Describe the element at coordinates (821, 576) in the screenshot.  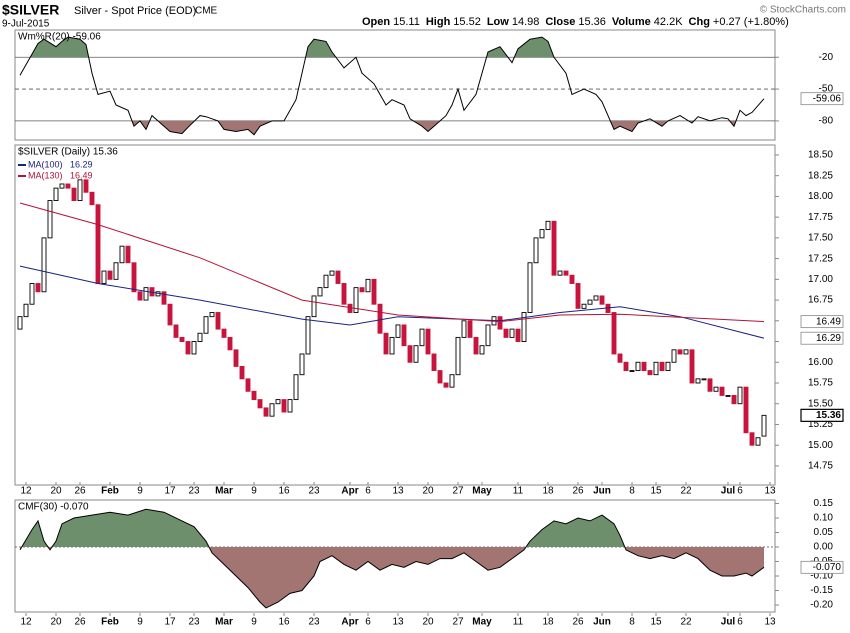
I see `y-tick-label: -0.10` at that location.